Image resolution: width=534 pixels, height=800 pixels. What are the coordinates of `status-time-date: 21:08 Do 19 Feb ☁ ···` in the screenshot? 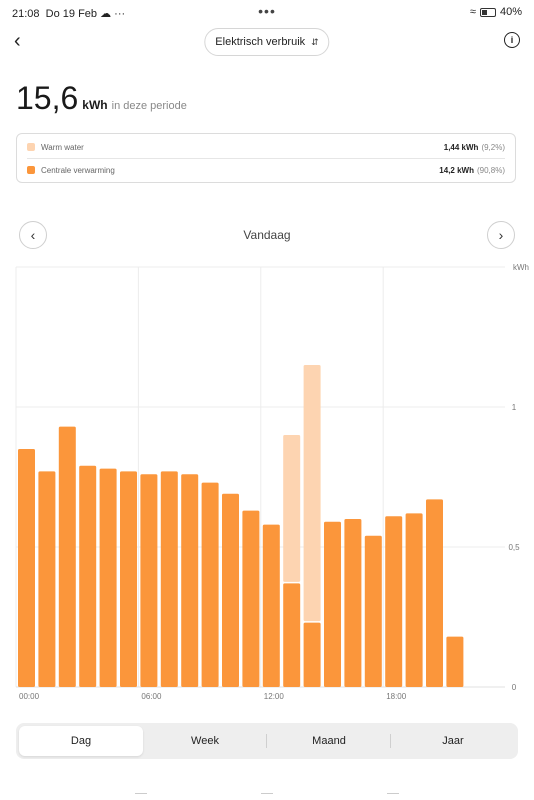 It's located at (68, 13).